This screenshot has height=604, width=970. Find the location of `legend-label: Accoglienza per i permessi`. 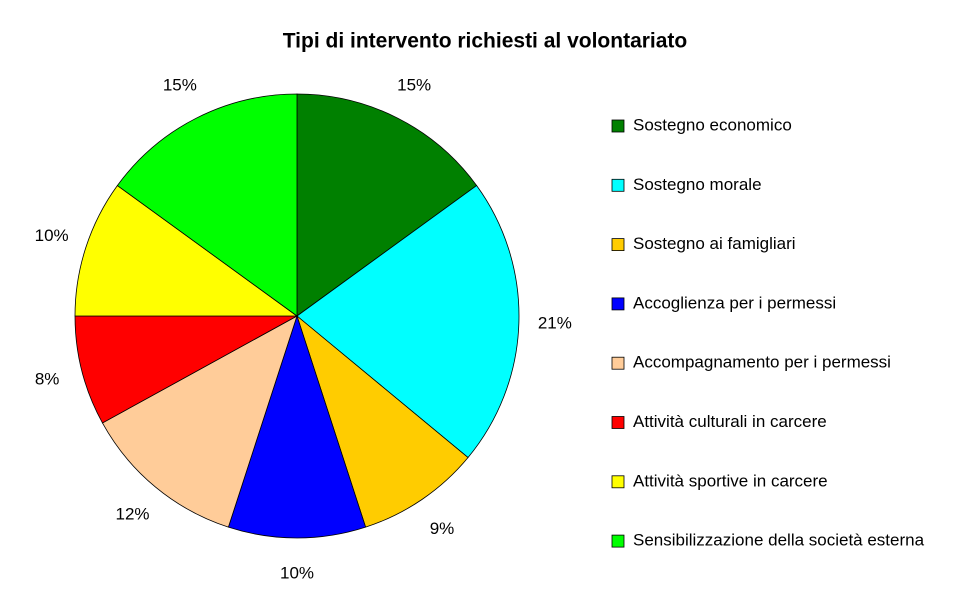

legend-label: Accoglienza per i permessi is located at coordinates (734, 302).